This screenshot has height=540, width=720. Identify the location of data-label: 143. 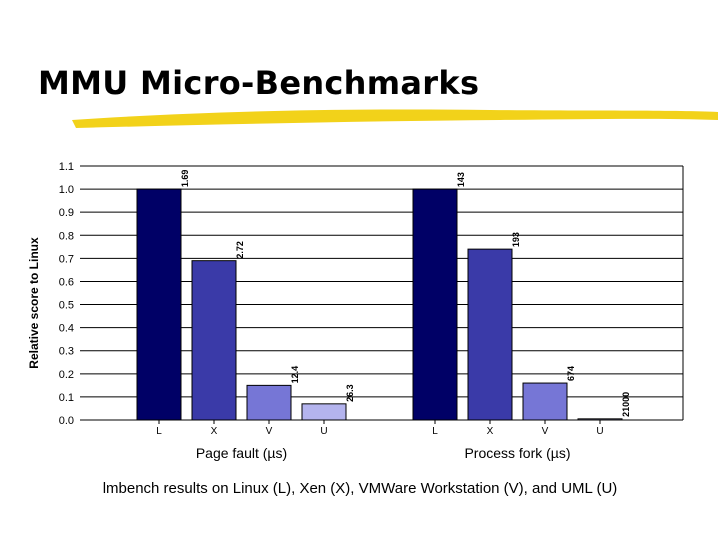
(461, 179).